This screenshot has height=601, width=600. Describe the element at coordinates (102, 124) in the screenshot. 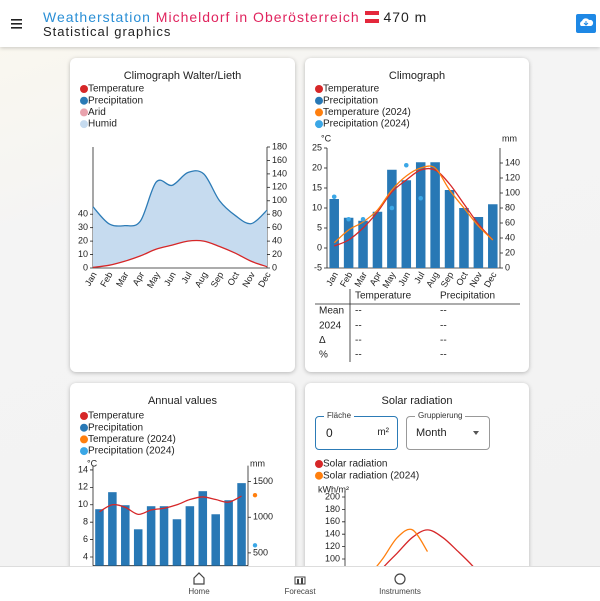

I see `legend-label: Humid` at that location.